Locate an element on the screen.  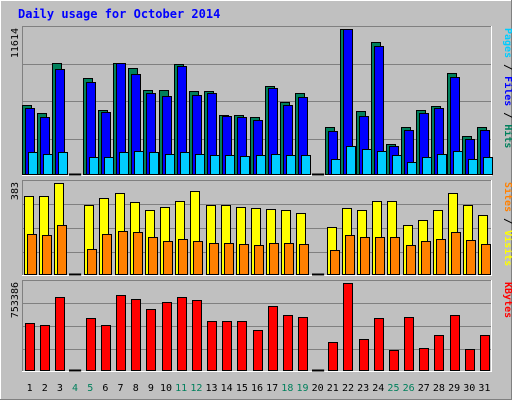
legend-visits-label: Visits is located at coordinates (507, 248).